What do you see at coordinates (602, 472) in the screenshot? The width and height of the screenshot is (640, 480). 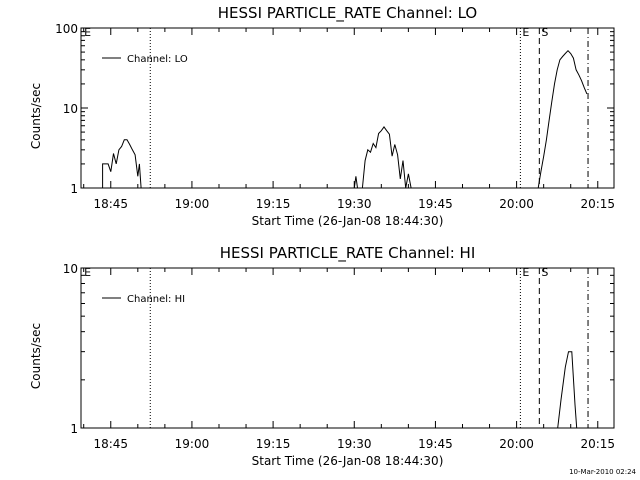 I see `timestamp-footer: 10-Mar-2010 02:24` at bounding box center [602, 472].